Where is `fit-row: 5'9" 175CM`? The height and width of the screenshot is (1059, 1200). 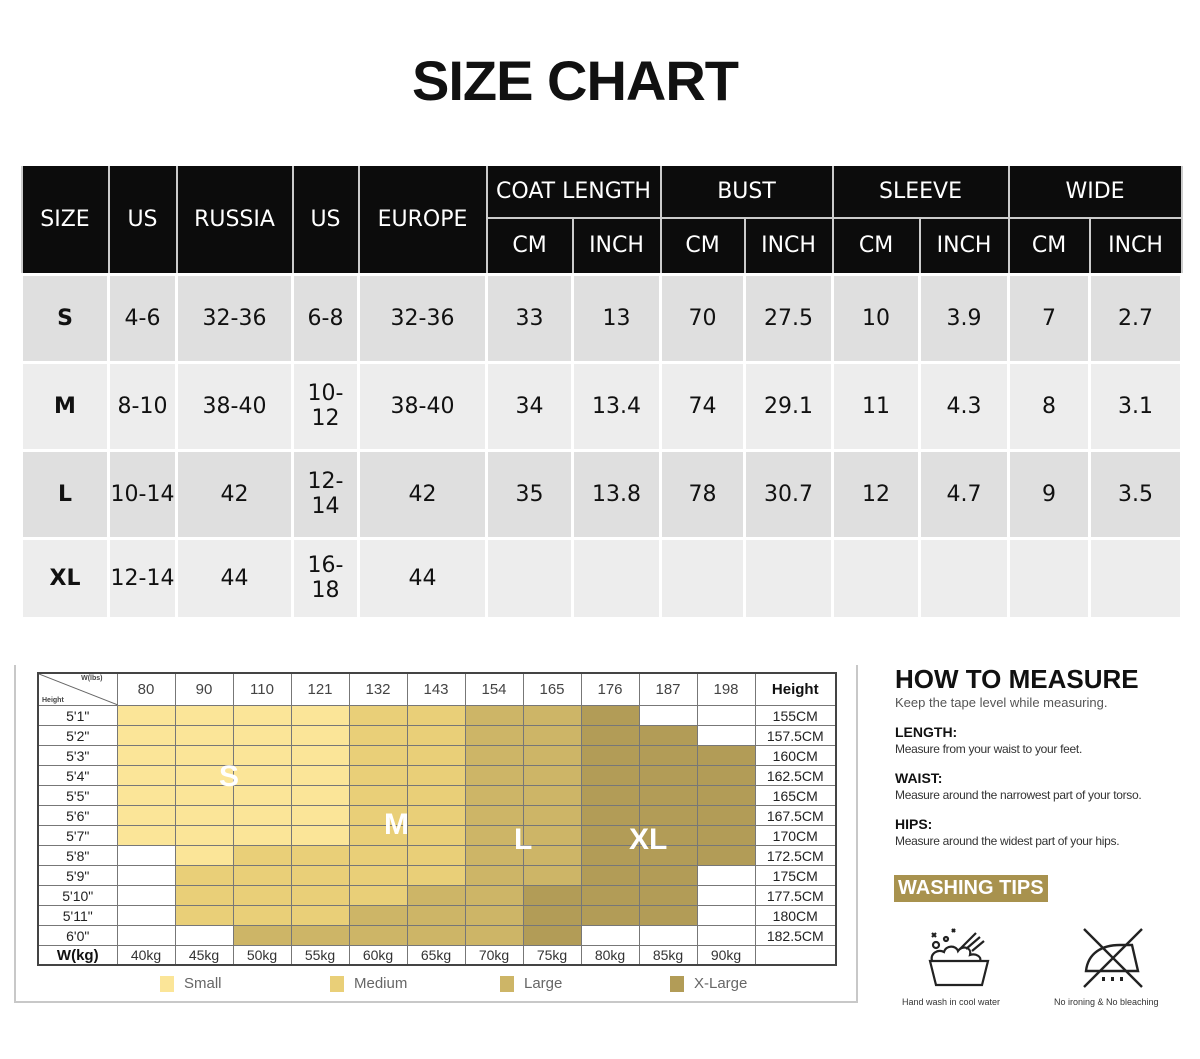 fit-row: 5'9" 175CM is located at coordinates (437, 875).